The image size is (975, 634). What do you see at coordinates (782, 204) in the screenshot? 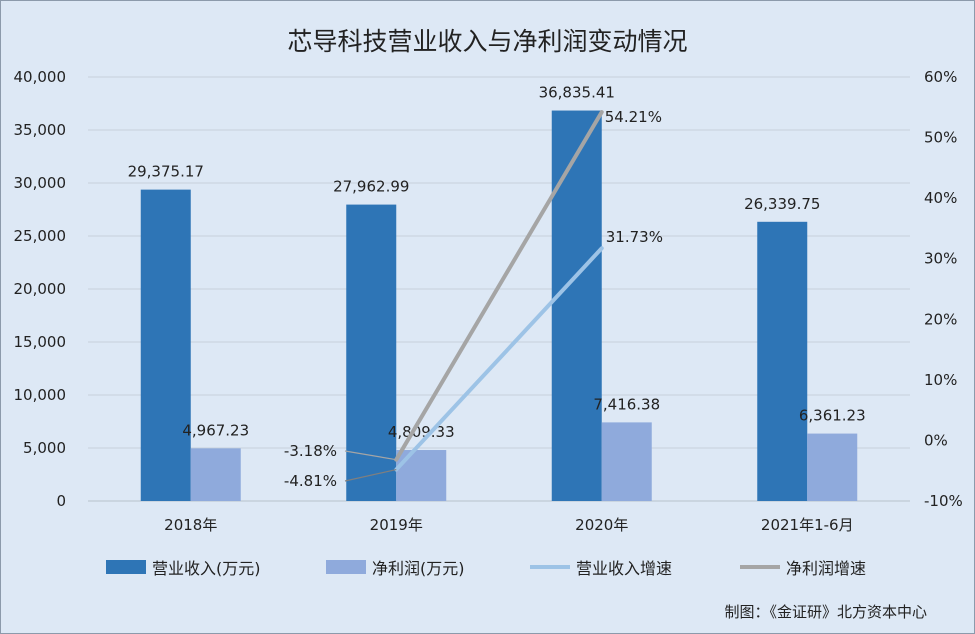
I see `bar-data-label: 26,339.75` at bounding box center [782, 204].